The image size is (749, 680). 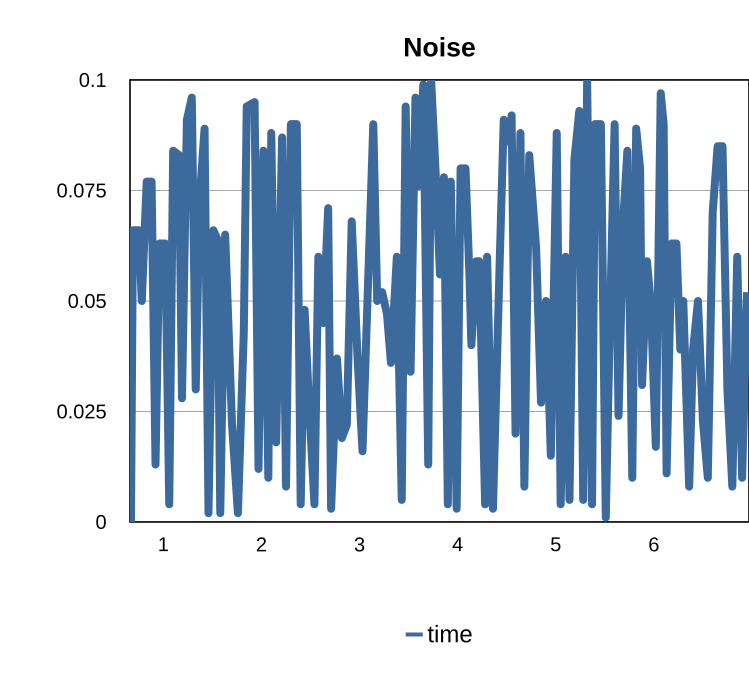 I want to click on legend-label: time, so click(x=450, y=633).